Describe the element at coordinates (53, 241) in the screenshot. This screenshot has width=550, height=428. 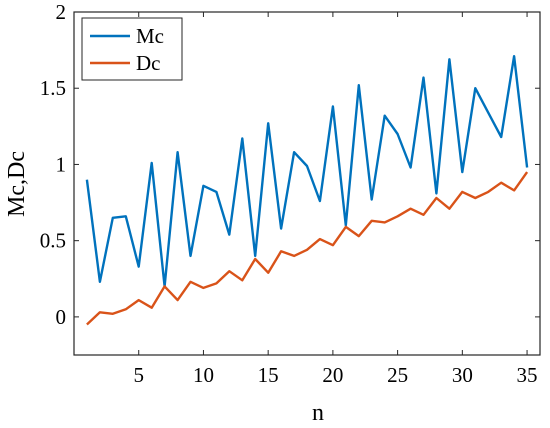
I see `y-tick-label: 0.5` at that location.